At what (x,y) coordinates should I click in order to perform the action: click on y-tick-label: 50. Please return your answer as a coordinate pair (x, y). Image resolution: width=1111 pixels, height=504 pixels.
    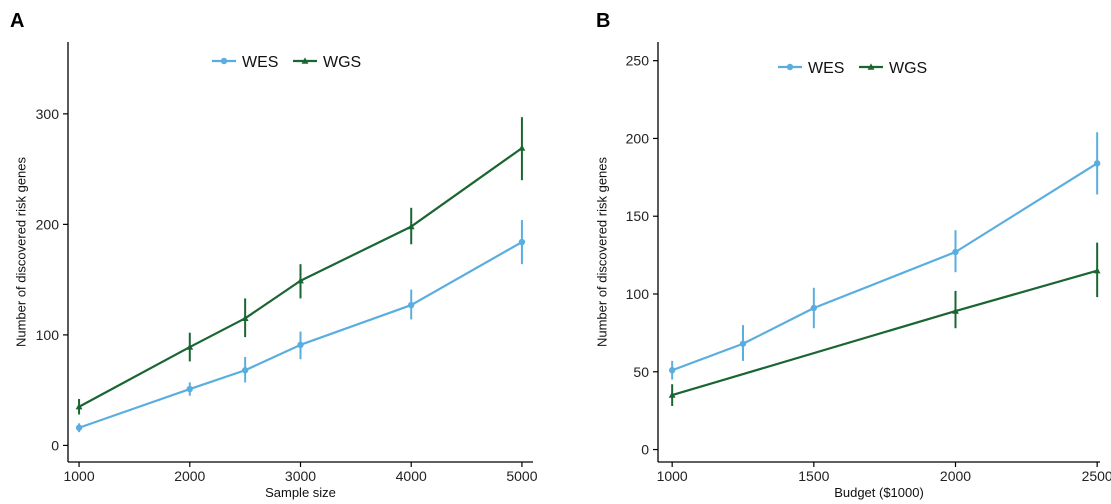
    Looking at the image, I should click on (641, 372).